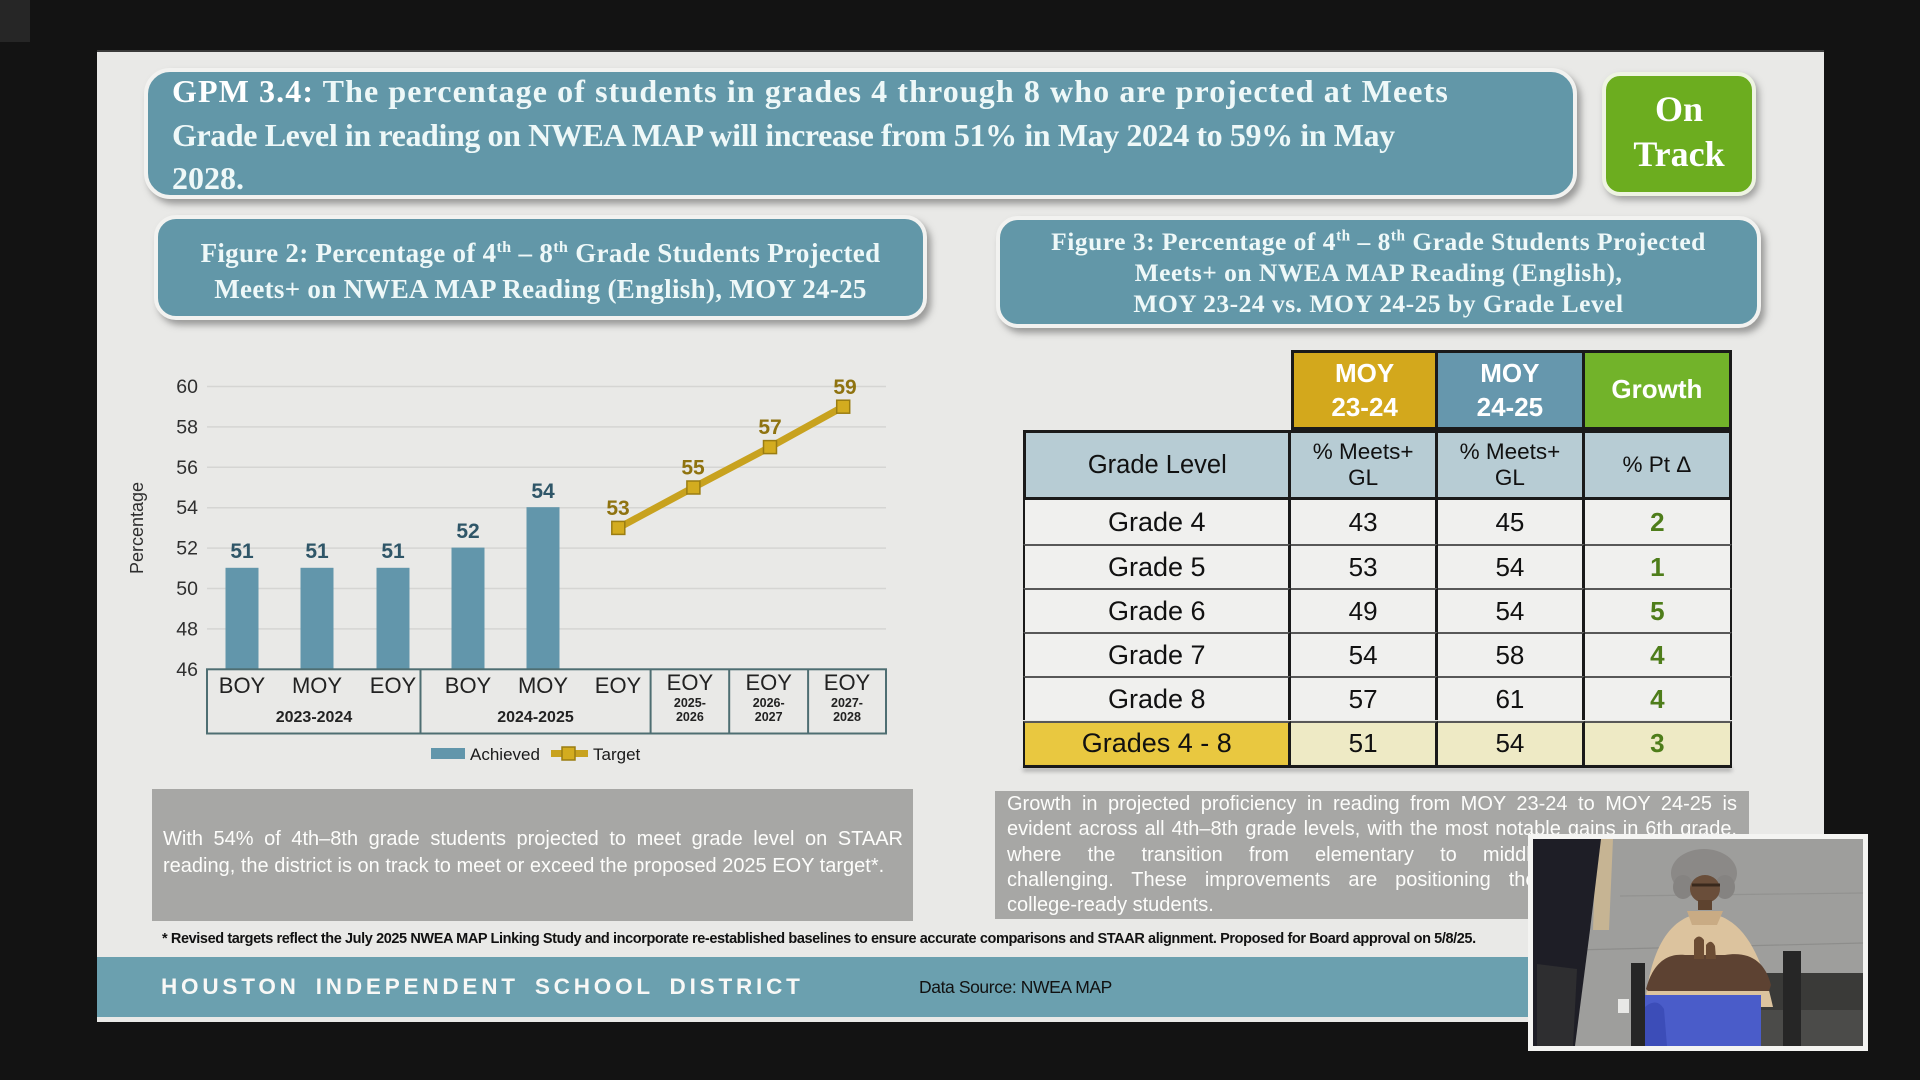  I want to click on svg-text: 2025-, so click(690, 703).